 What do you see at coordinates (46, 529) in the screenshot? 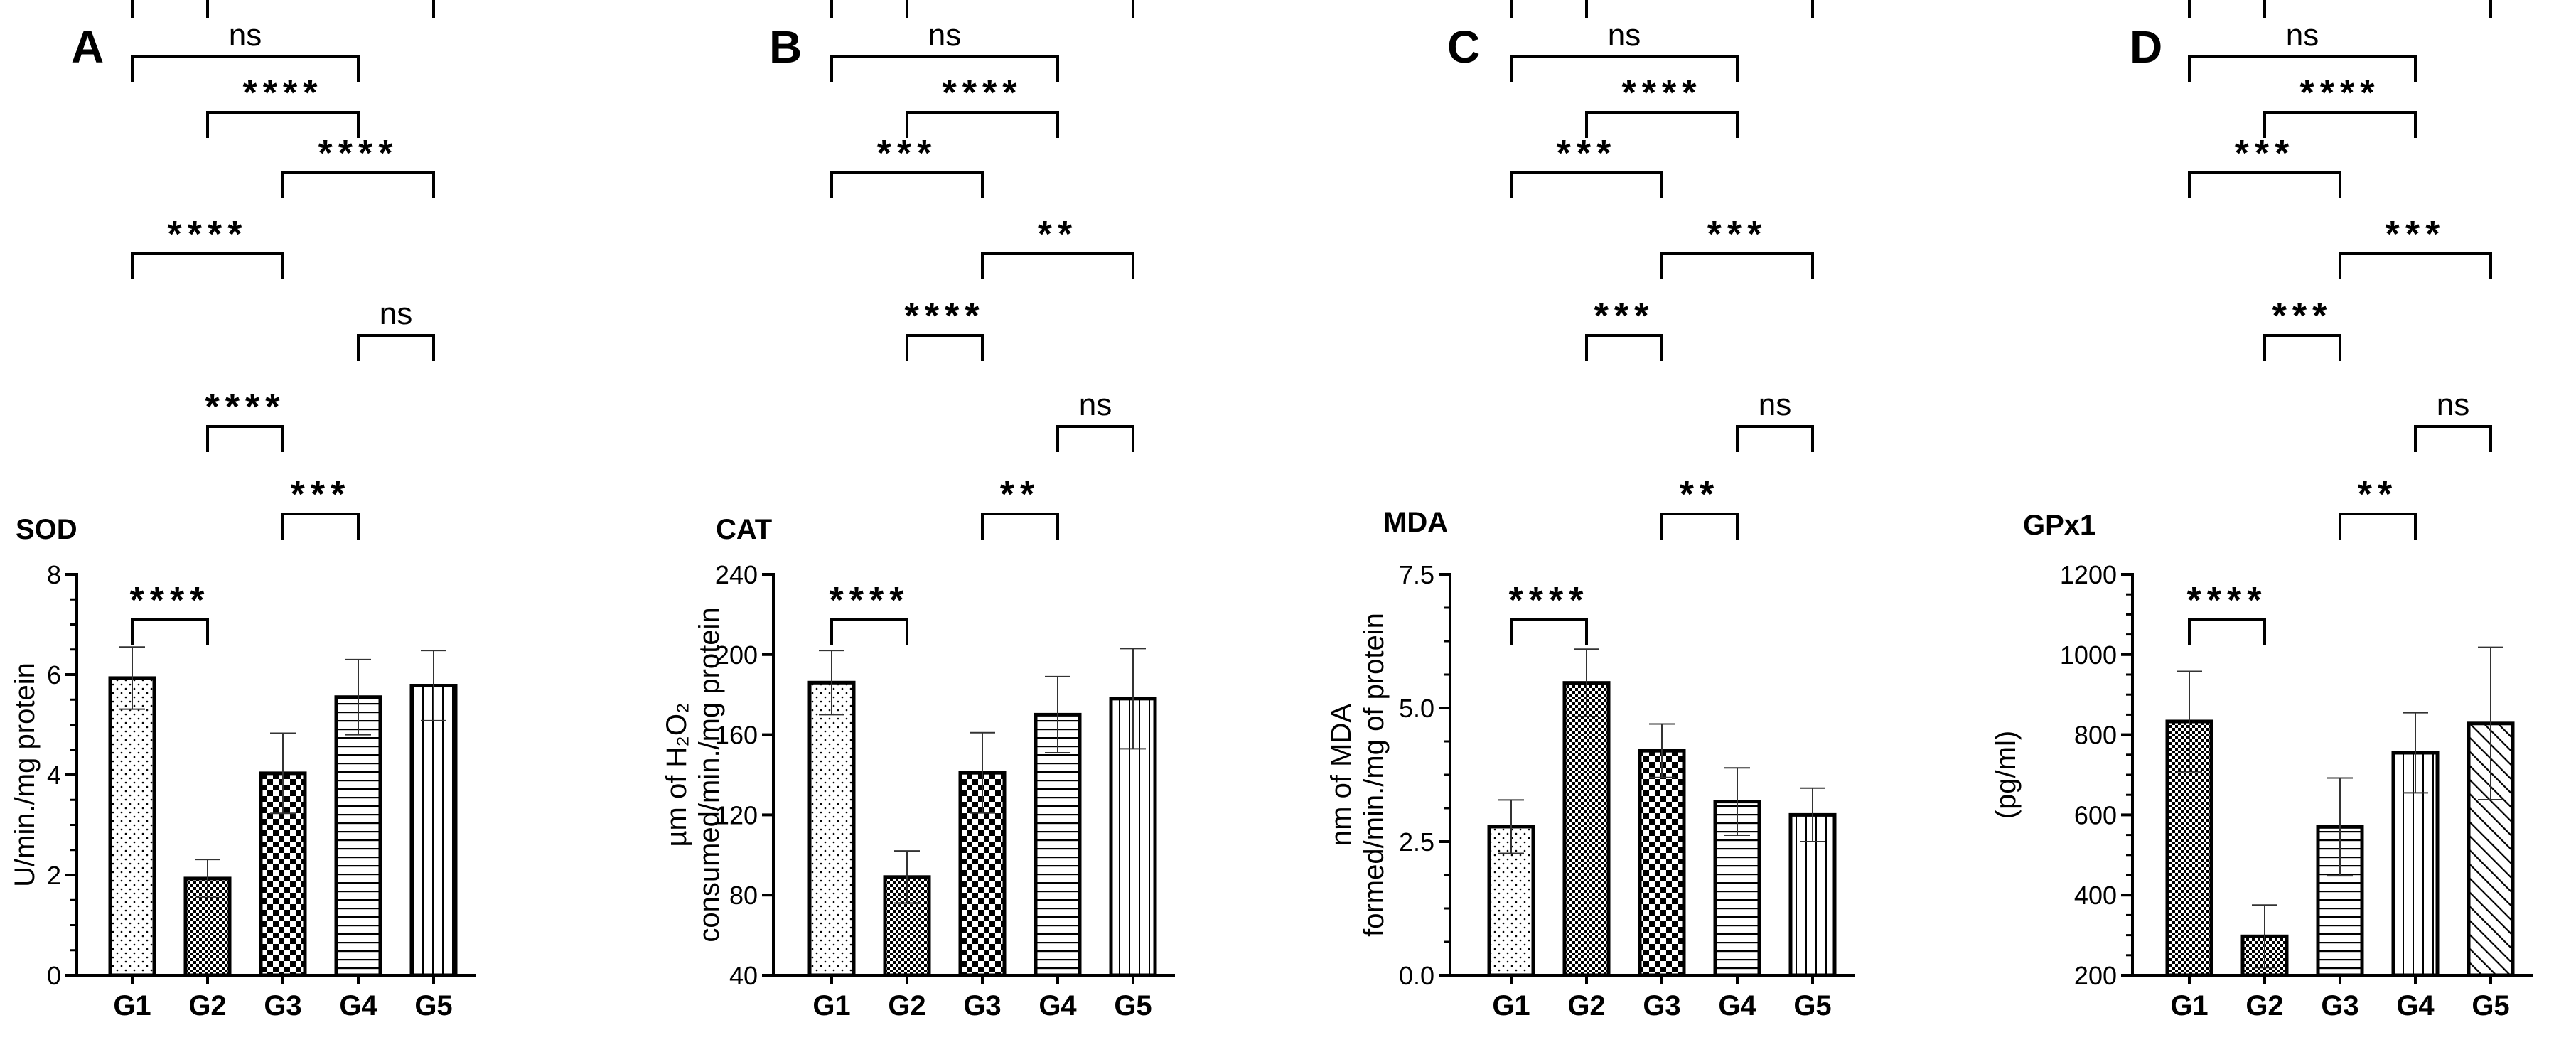
I see `chart-title: SOD` at bounding box center [46, 529].